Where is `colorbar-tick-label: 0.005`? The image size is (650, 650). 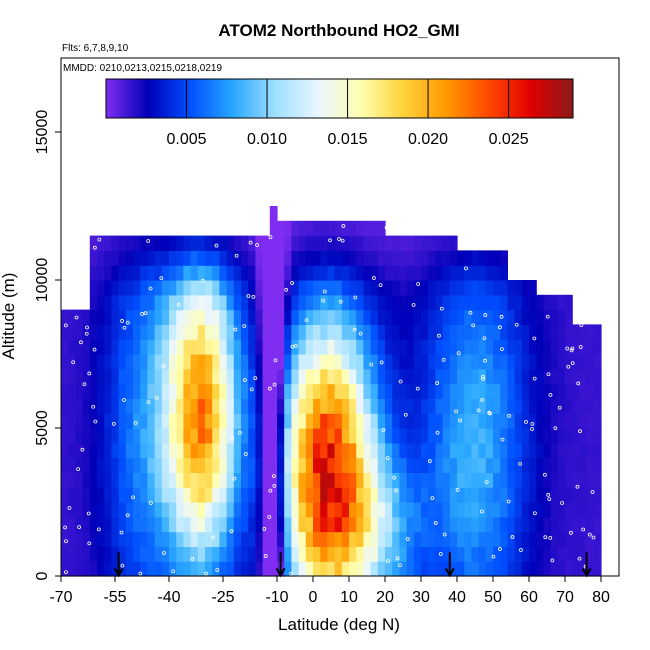
colorbar-tick-label: 0.005 is located at coordinates (186, 139).